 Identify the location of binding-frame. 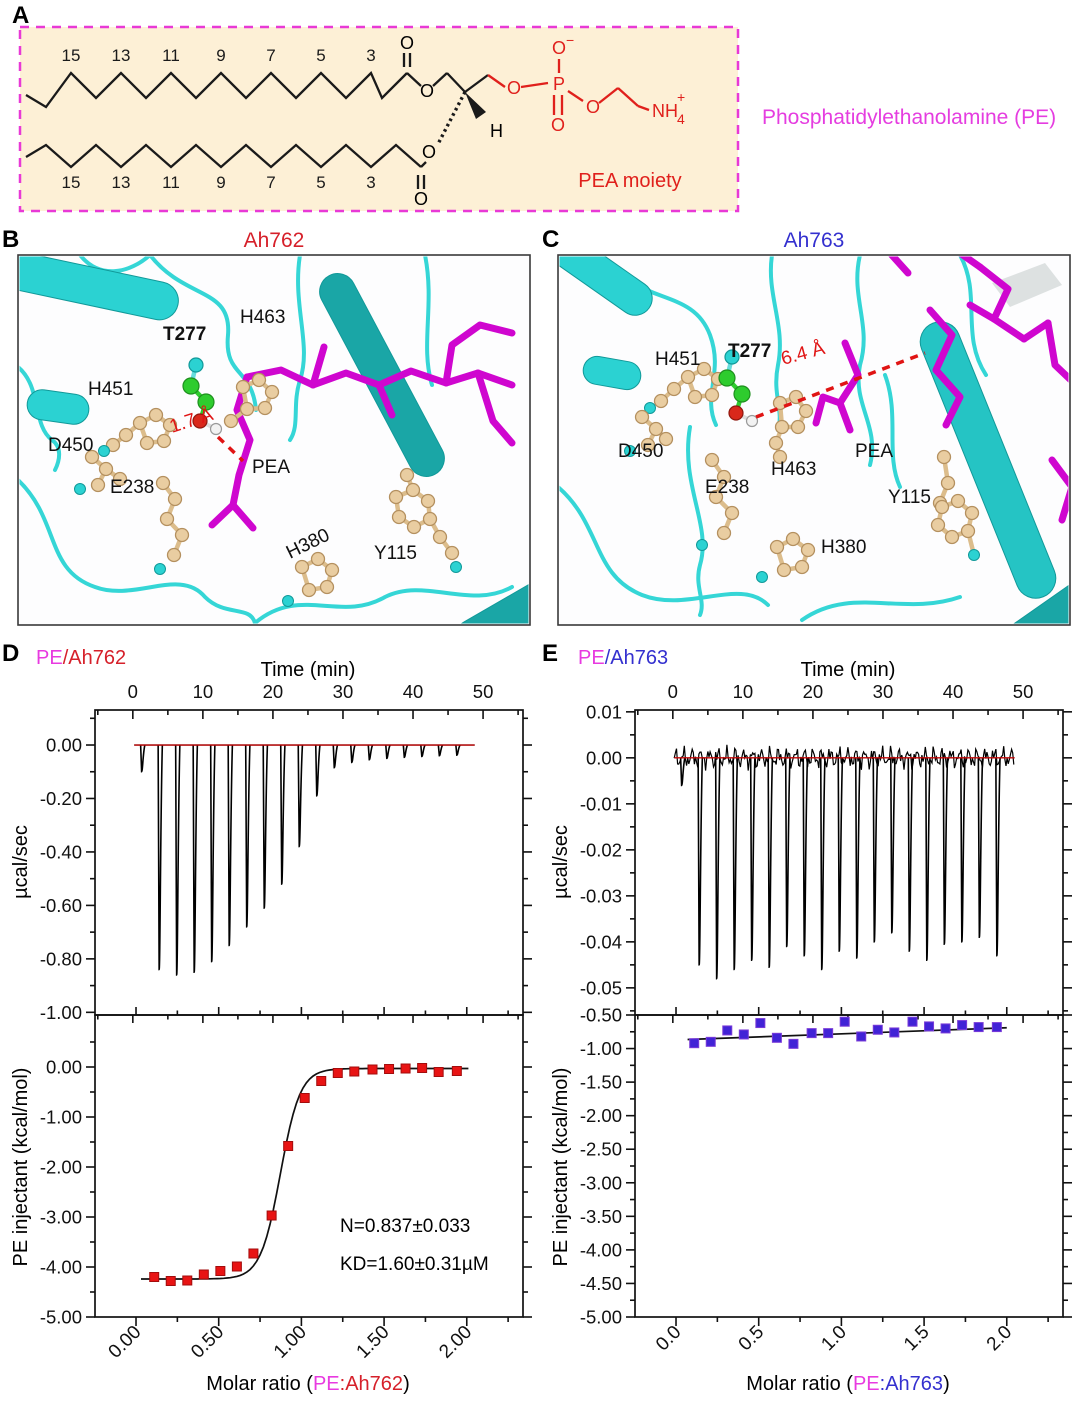
(849, 1166).